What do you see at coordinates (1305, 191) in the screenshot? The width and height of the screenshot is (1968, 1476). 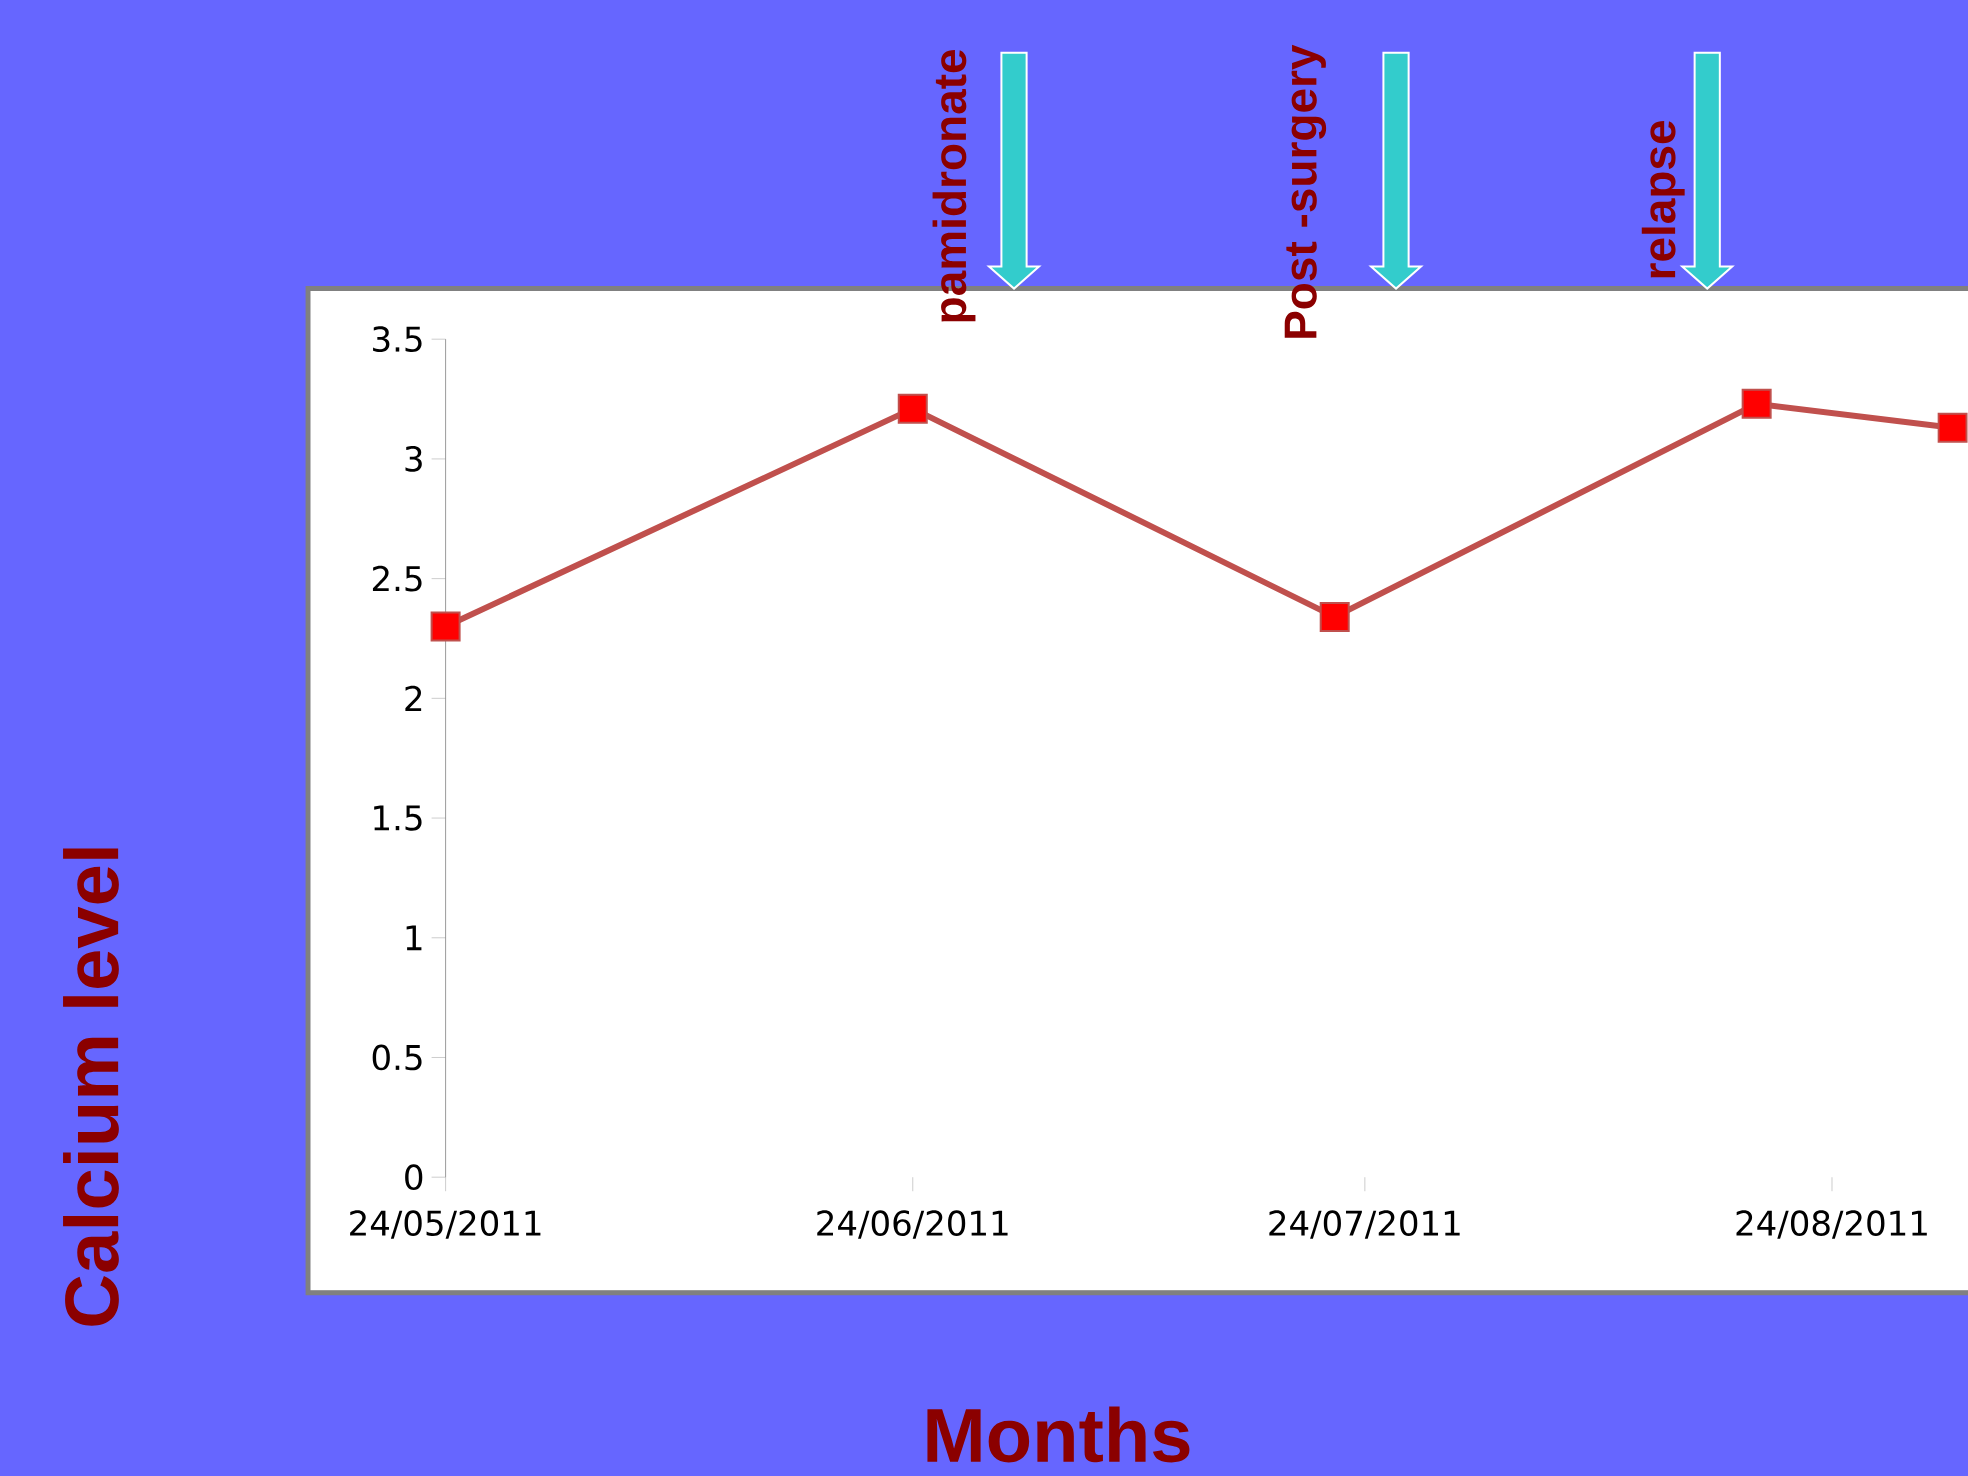 I see `text: Post -surgery` at bounding box center [1305, 191].